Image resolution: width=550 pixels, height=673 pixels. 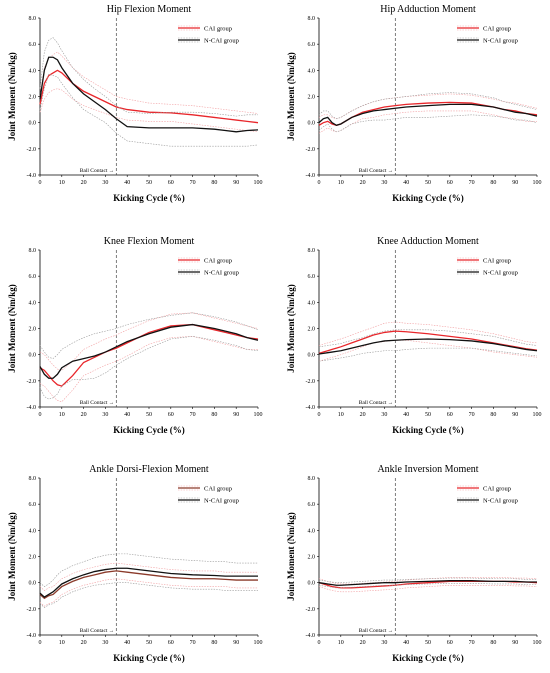 I want to click on x-tick-label: 90, so click(x=236, y=183).